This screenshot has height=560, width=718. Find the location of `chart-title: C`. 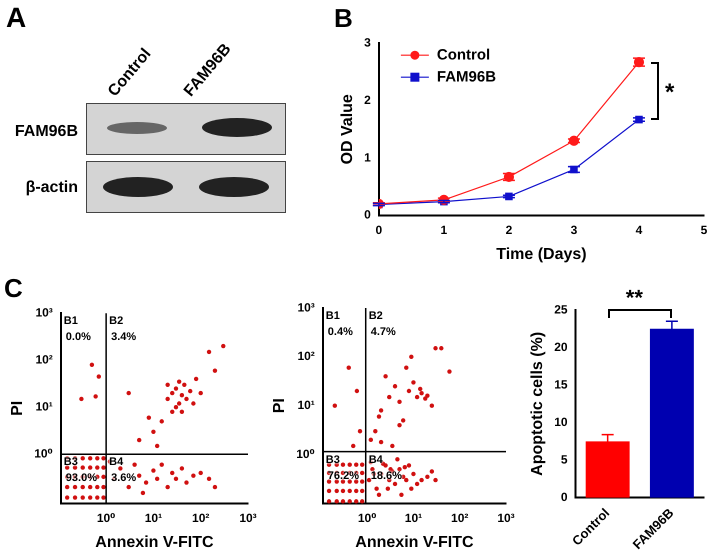

chart-title: C is located at coordinates (13, 287).